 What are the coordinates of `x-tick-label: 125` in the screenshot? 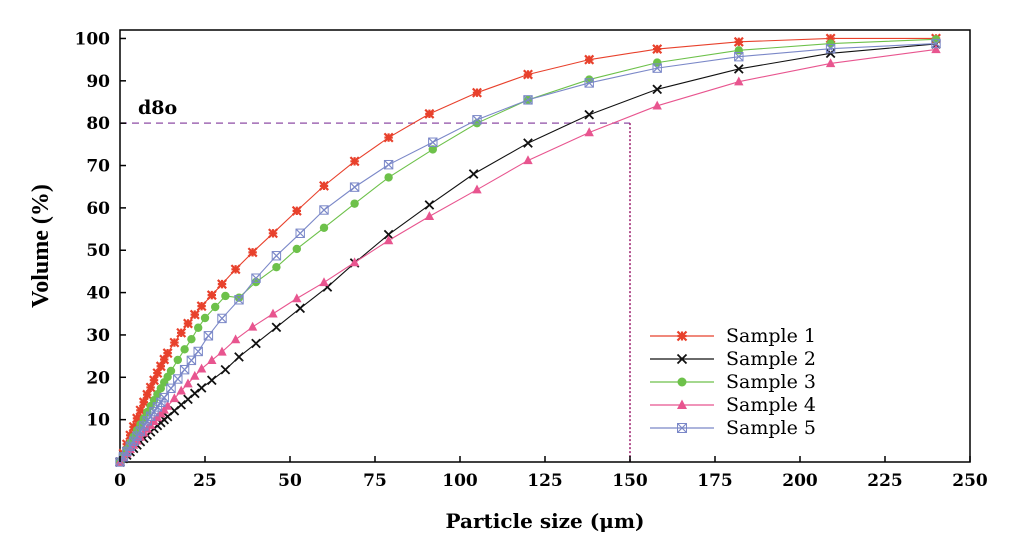 It's located at (545, 481).